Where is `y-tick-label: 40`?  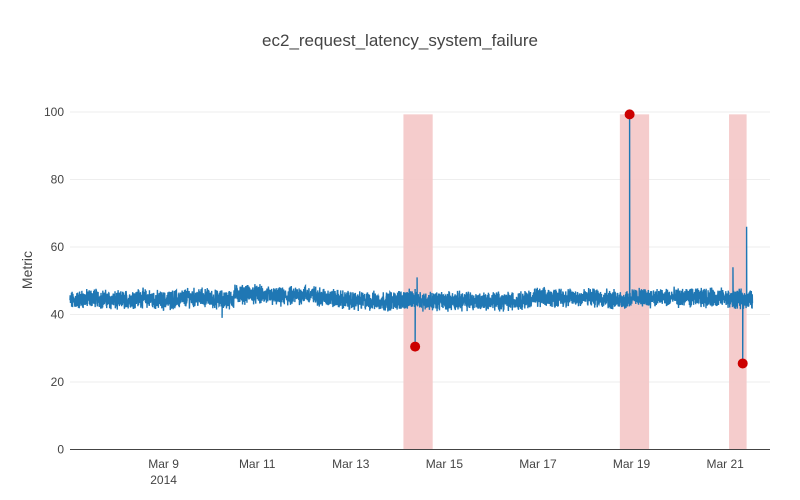
y-tick-label: 40 is located at coordinates (58, 315).